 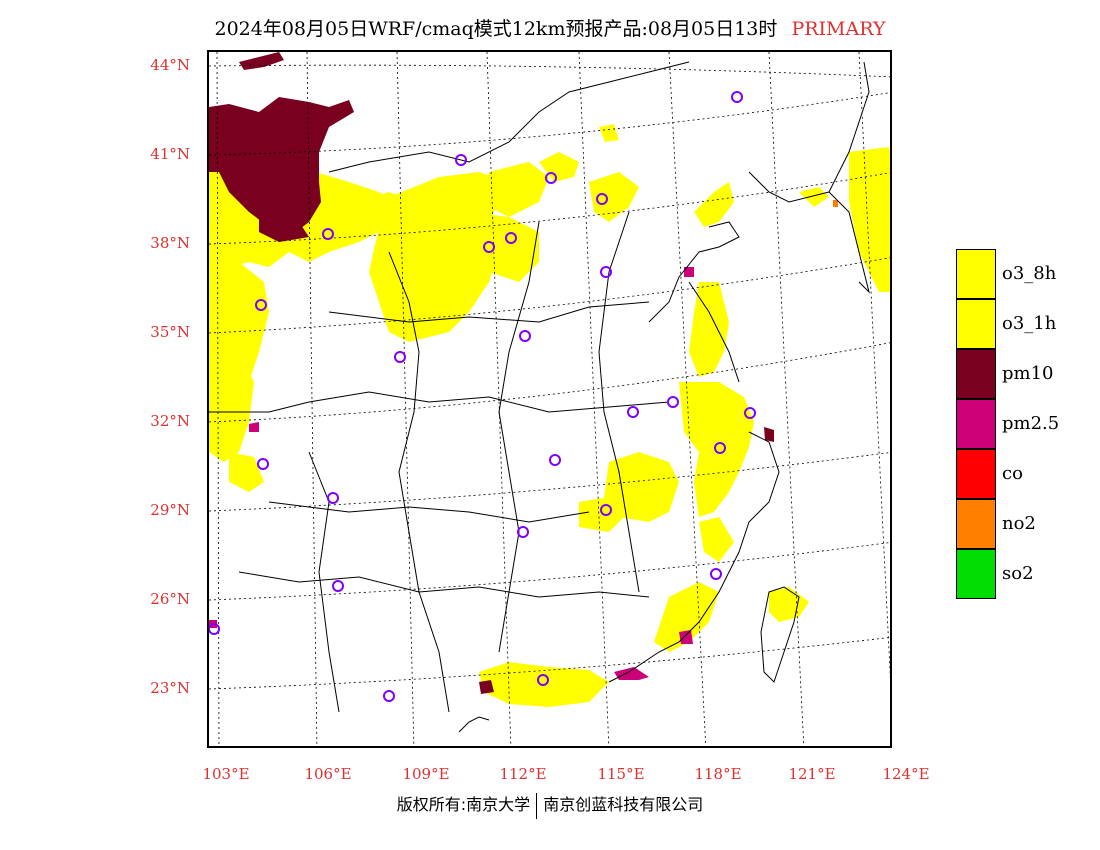 I want to click on lon-label-124: 124°E, so click(x=906, y=774).